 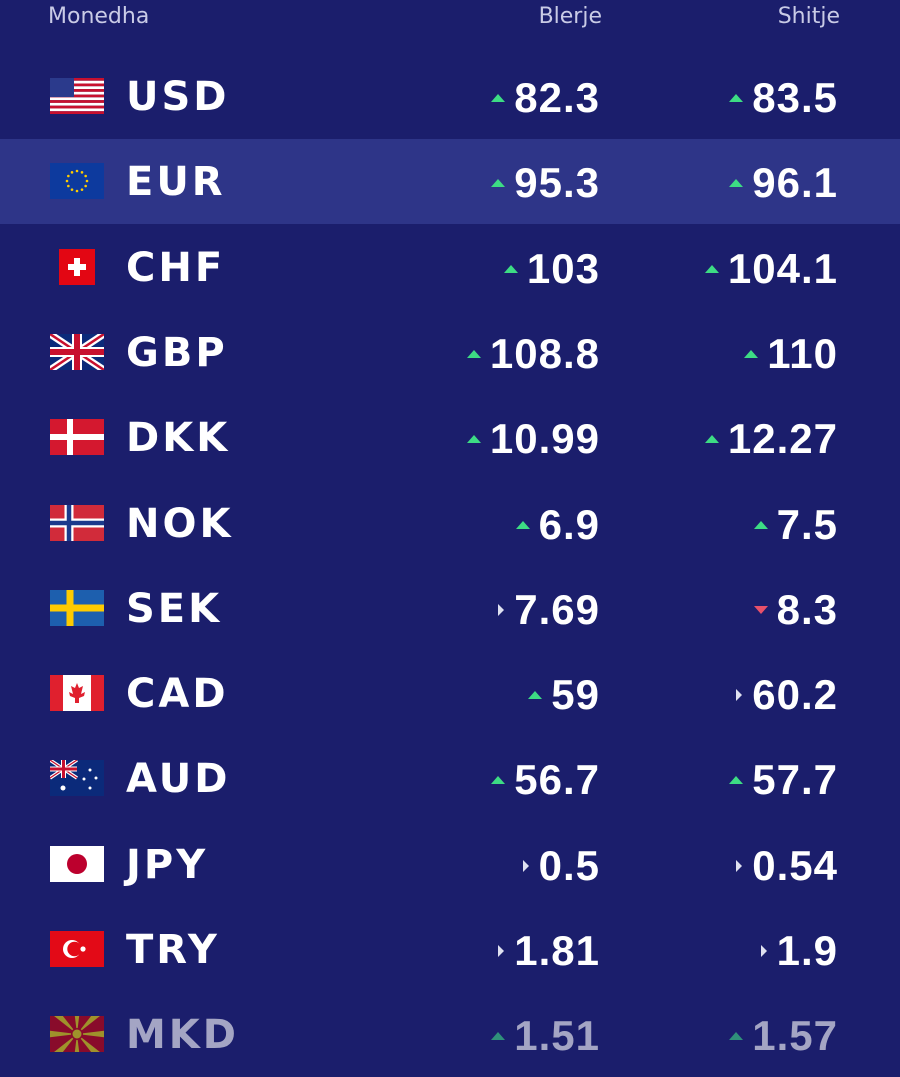 What do you see at coordinates (782, 268) in the screenshot?
I see `sell-value: 104.1` at bounding box center [782, 268].